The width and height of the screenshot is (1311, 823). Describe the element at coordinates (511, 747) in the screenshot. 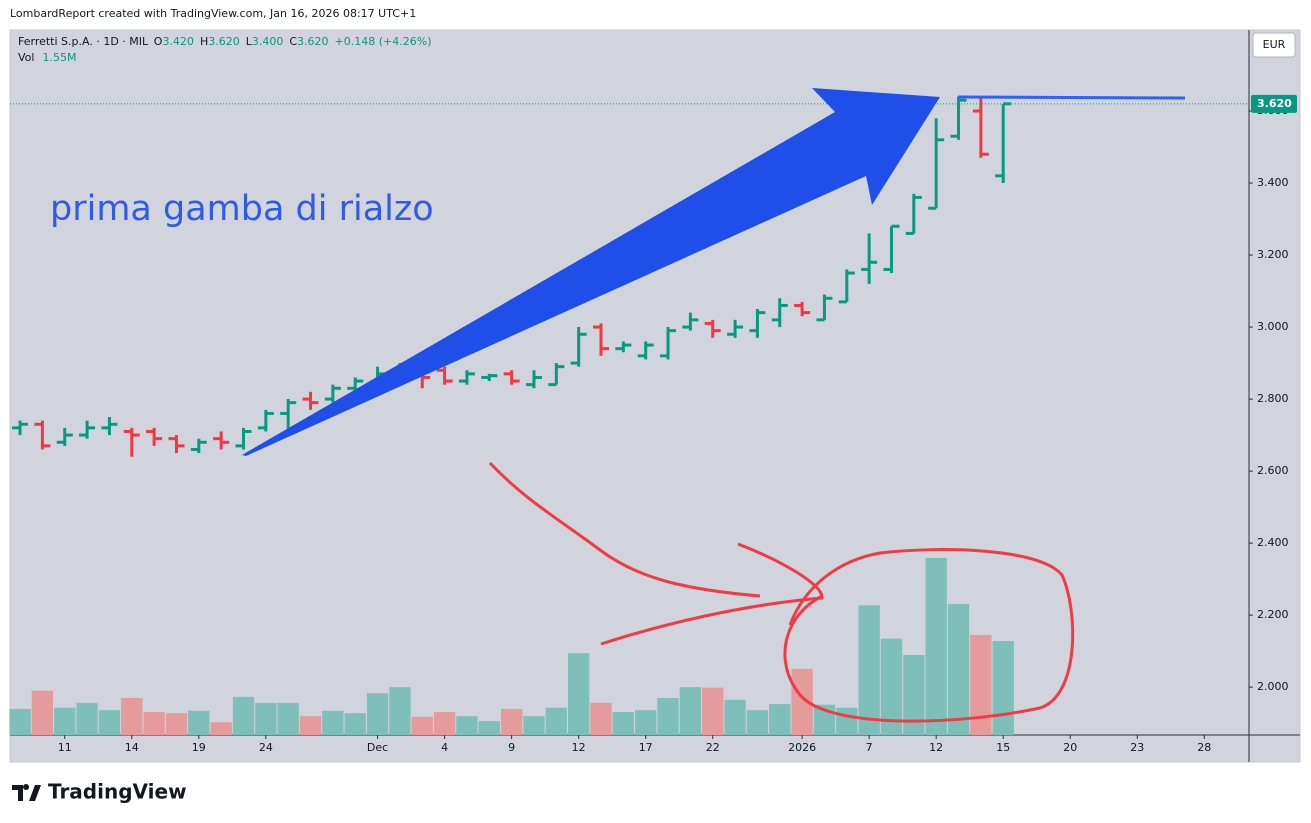

I see `x-tick-label: 9` at that location.